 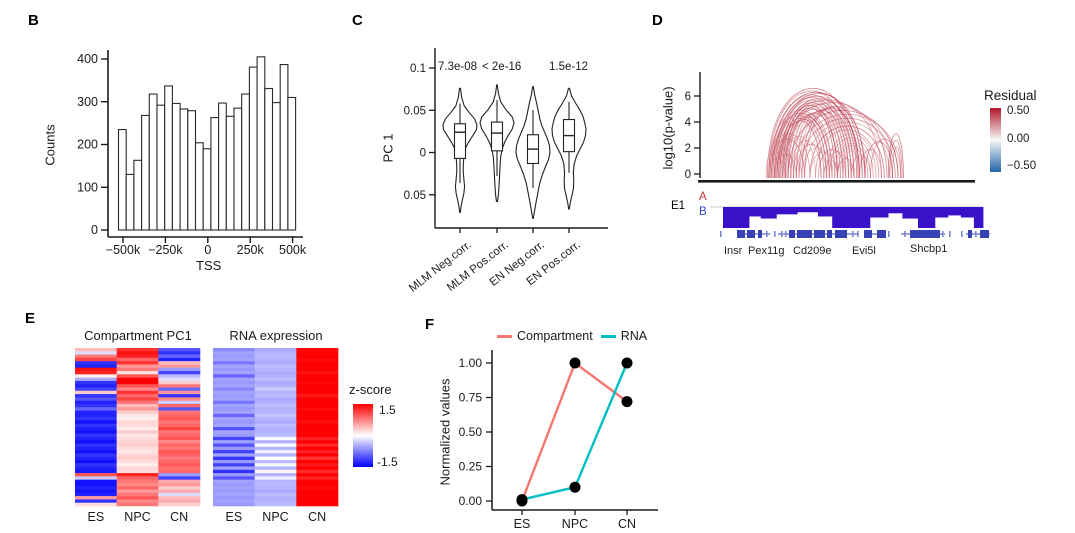 I want to click on pvalue-annotation-2: < 2e-16, so click(x=502, y=67).